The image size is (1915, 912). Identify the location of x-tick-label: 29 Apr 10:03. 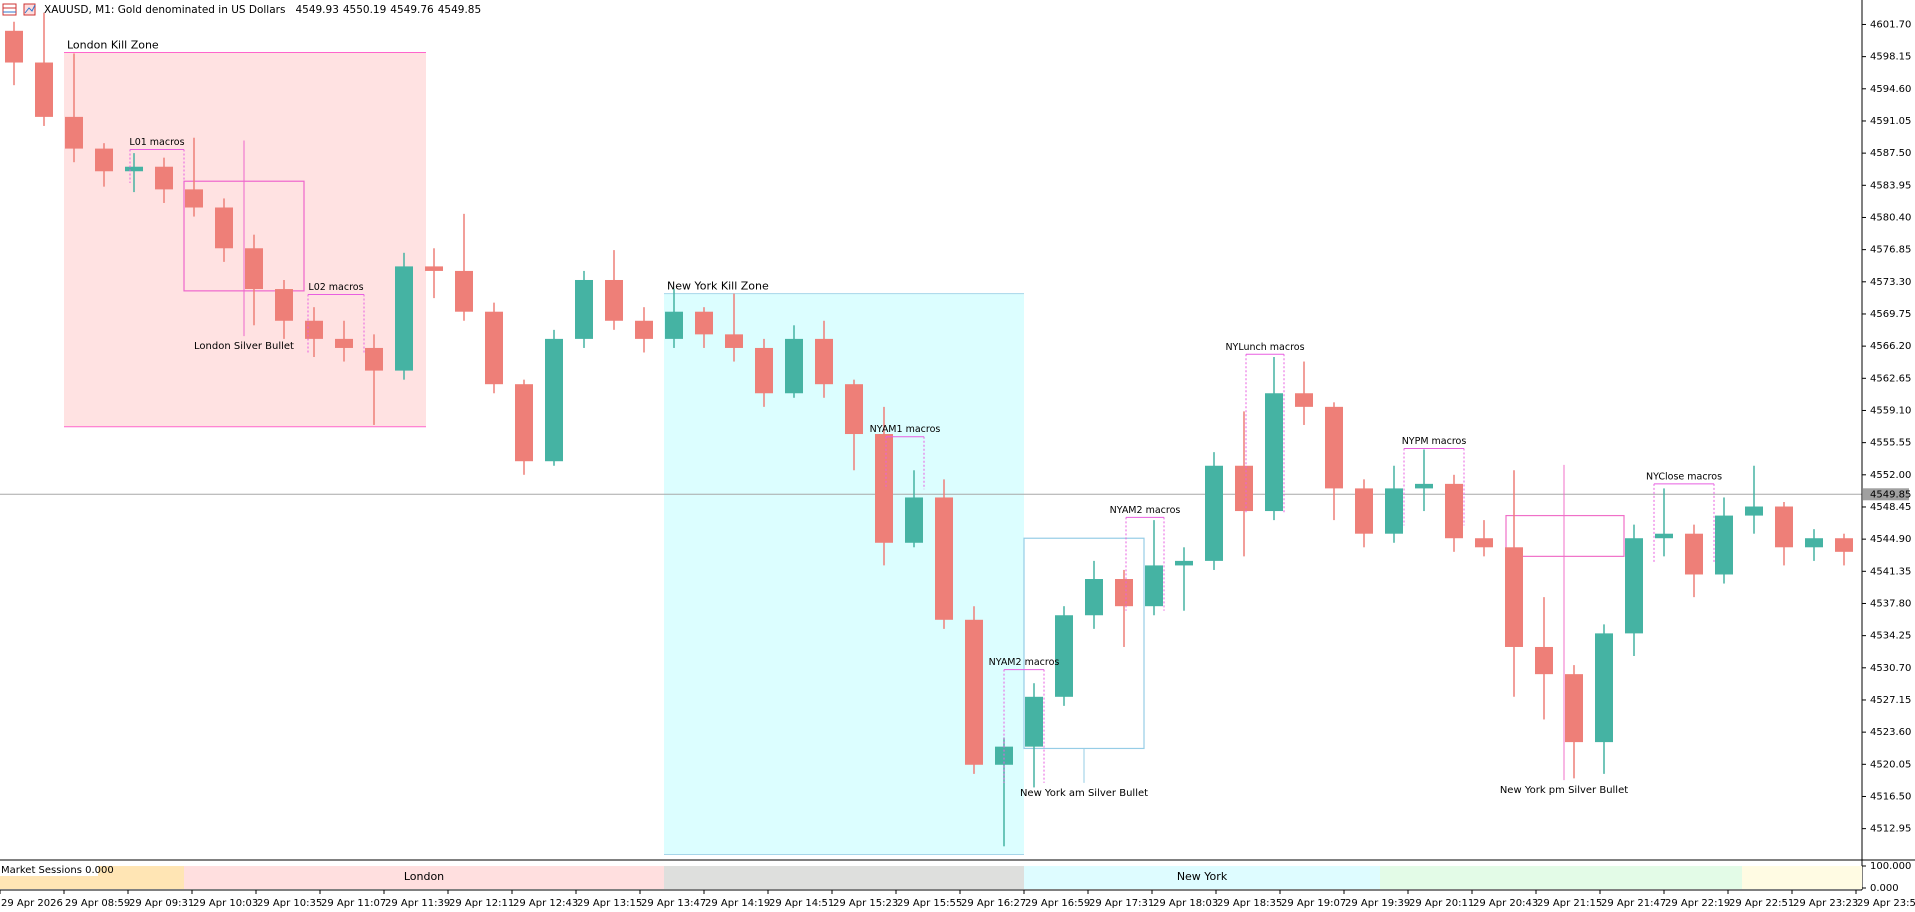
(225, 903).